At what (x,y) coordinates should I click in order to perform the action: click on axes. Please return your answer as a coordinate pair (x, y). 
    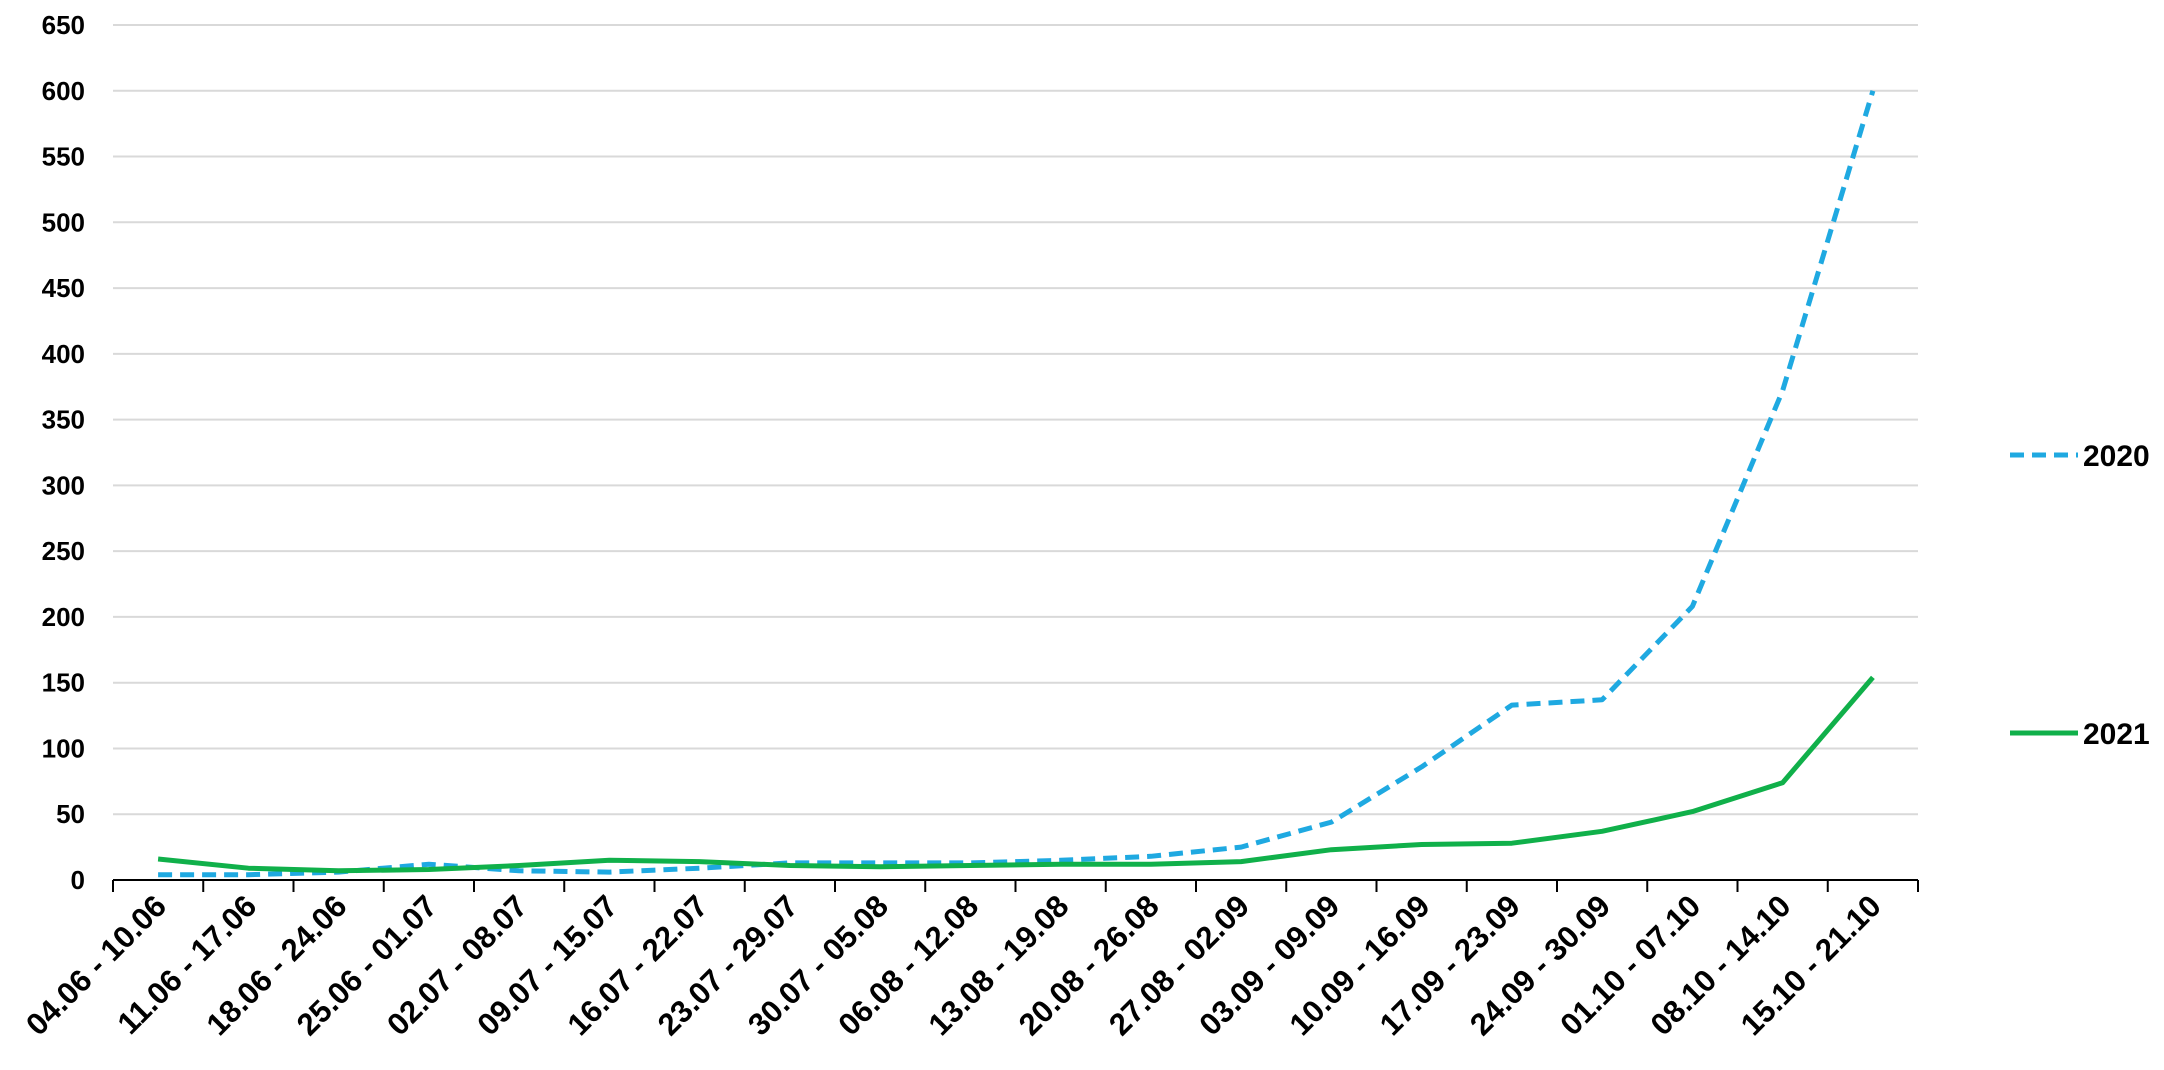
    Looking at the image, I should click on (1015, 885).